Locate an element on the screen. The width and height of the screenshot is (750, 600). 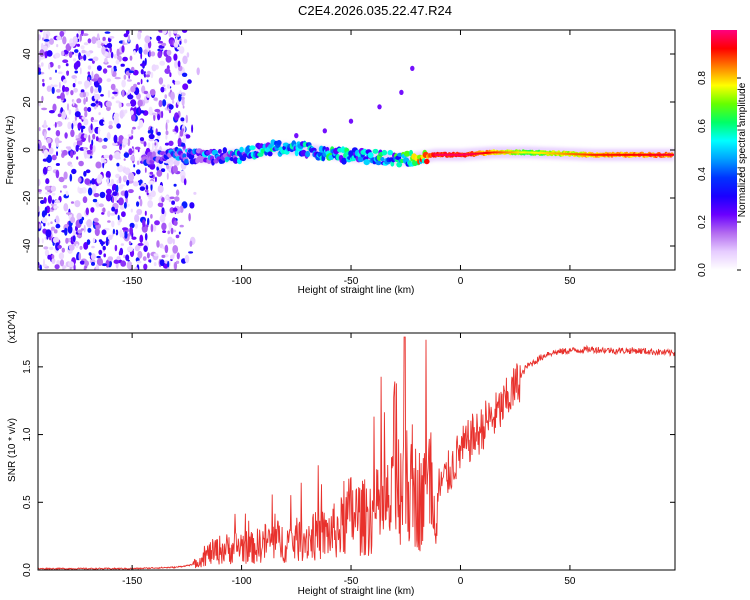
x-tick-label: 0 is located at coordinates (461, 281).